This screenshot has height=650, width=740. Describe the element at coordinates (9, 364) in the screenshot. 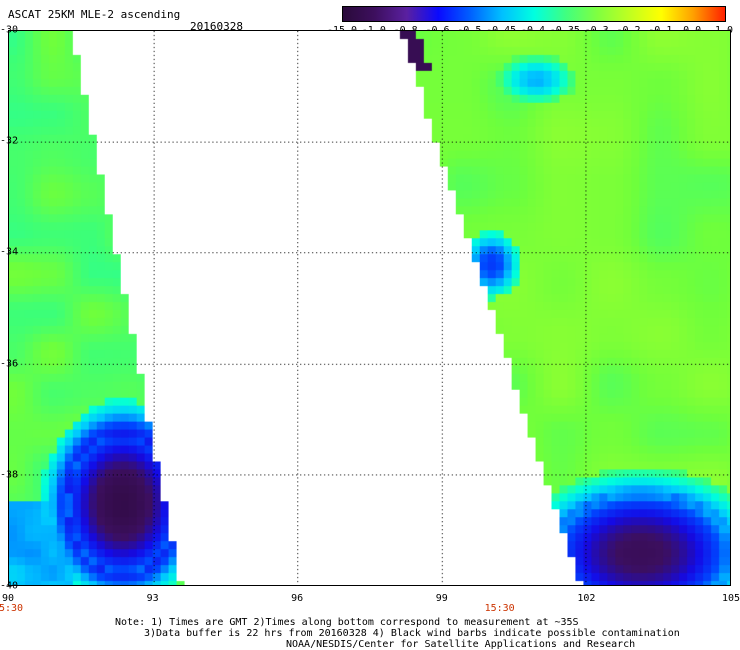

I see `latitude-label: -36` at that location.